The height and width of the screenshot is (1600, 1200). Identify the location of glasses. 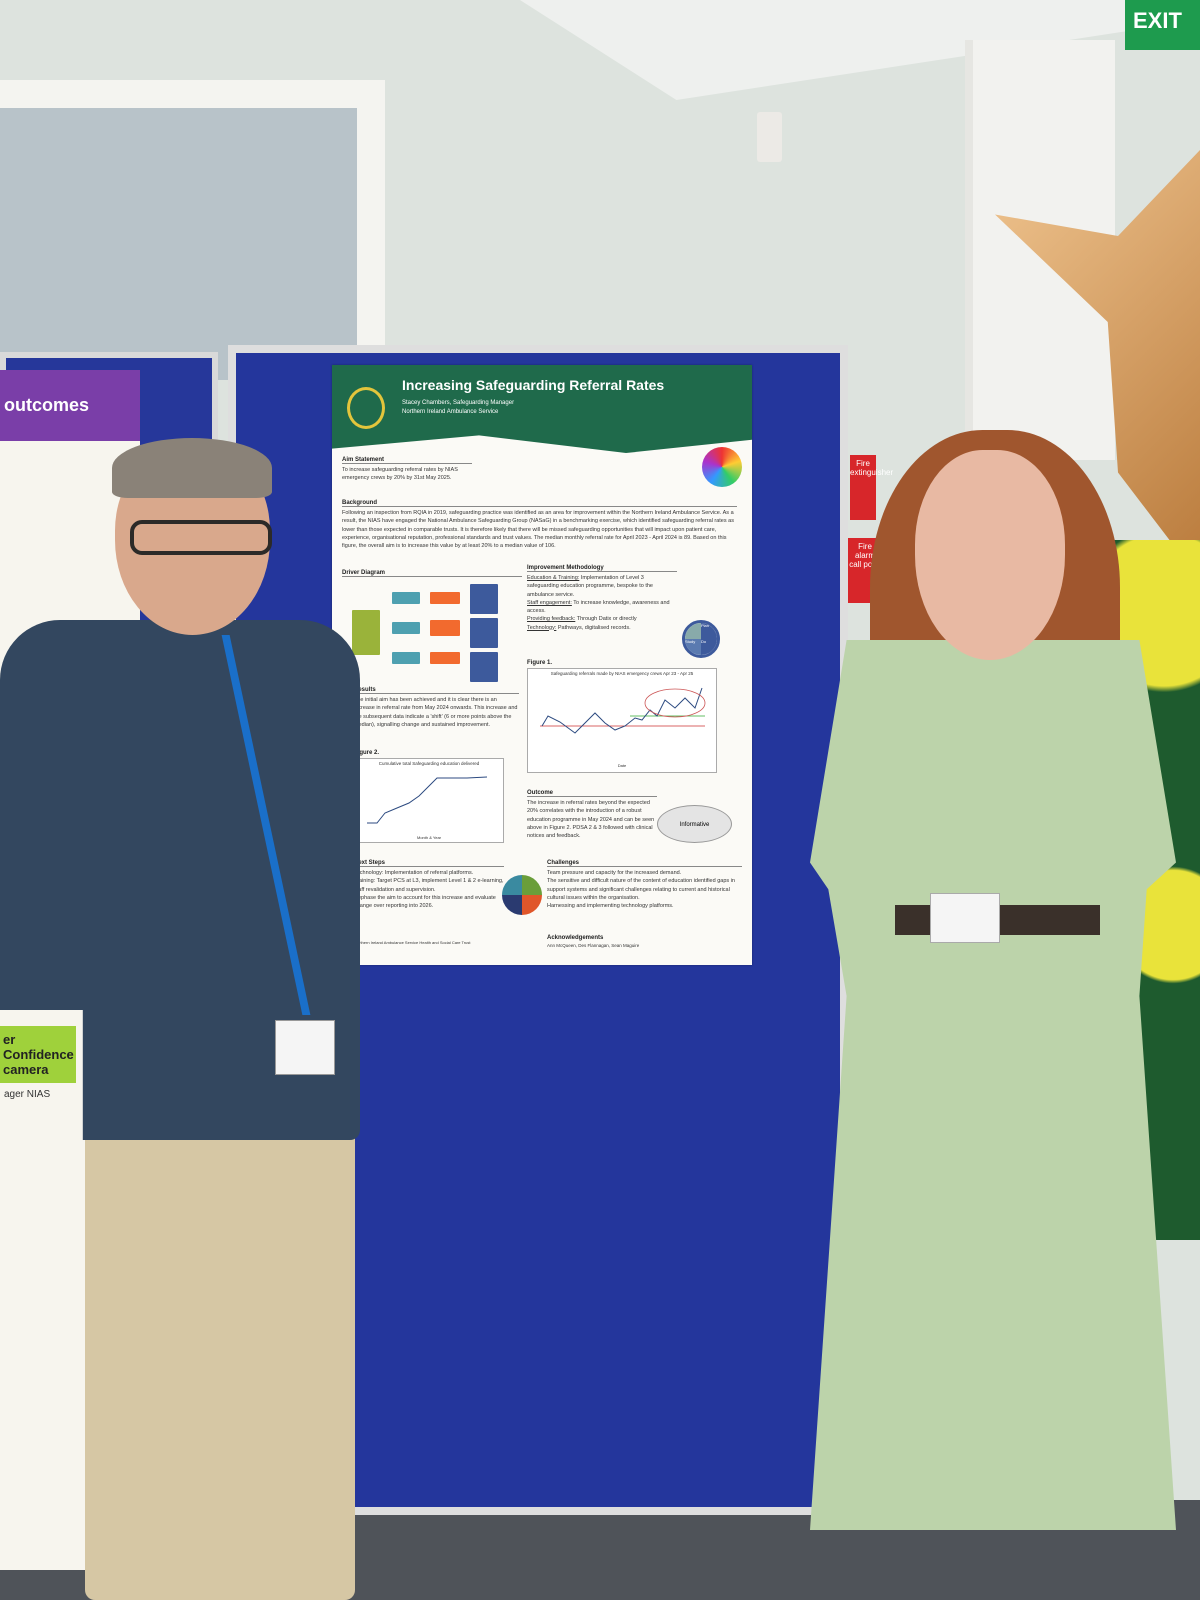
(201, 537).